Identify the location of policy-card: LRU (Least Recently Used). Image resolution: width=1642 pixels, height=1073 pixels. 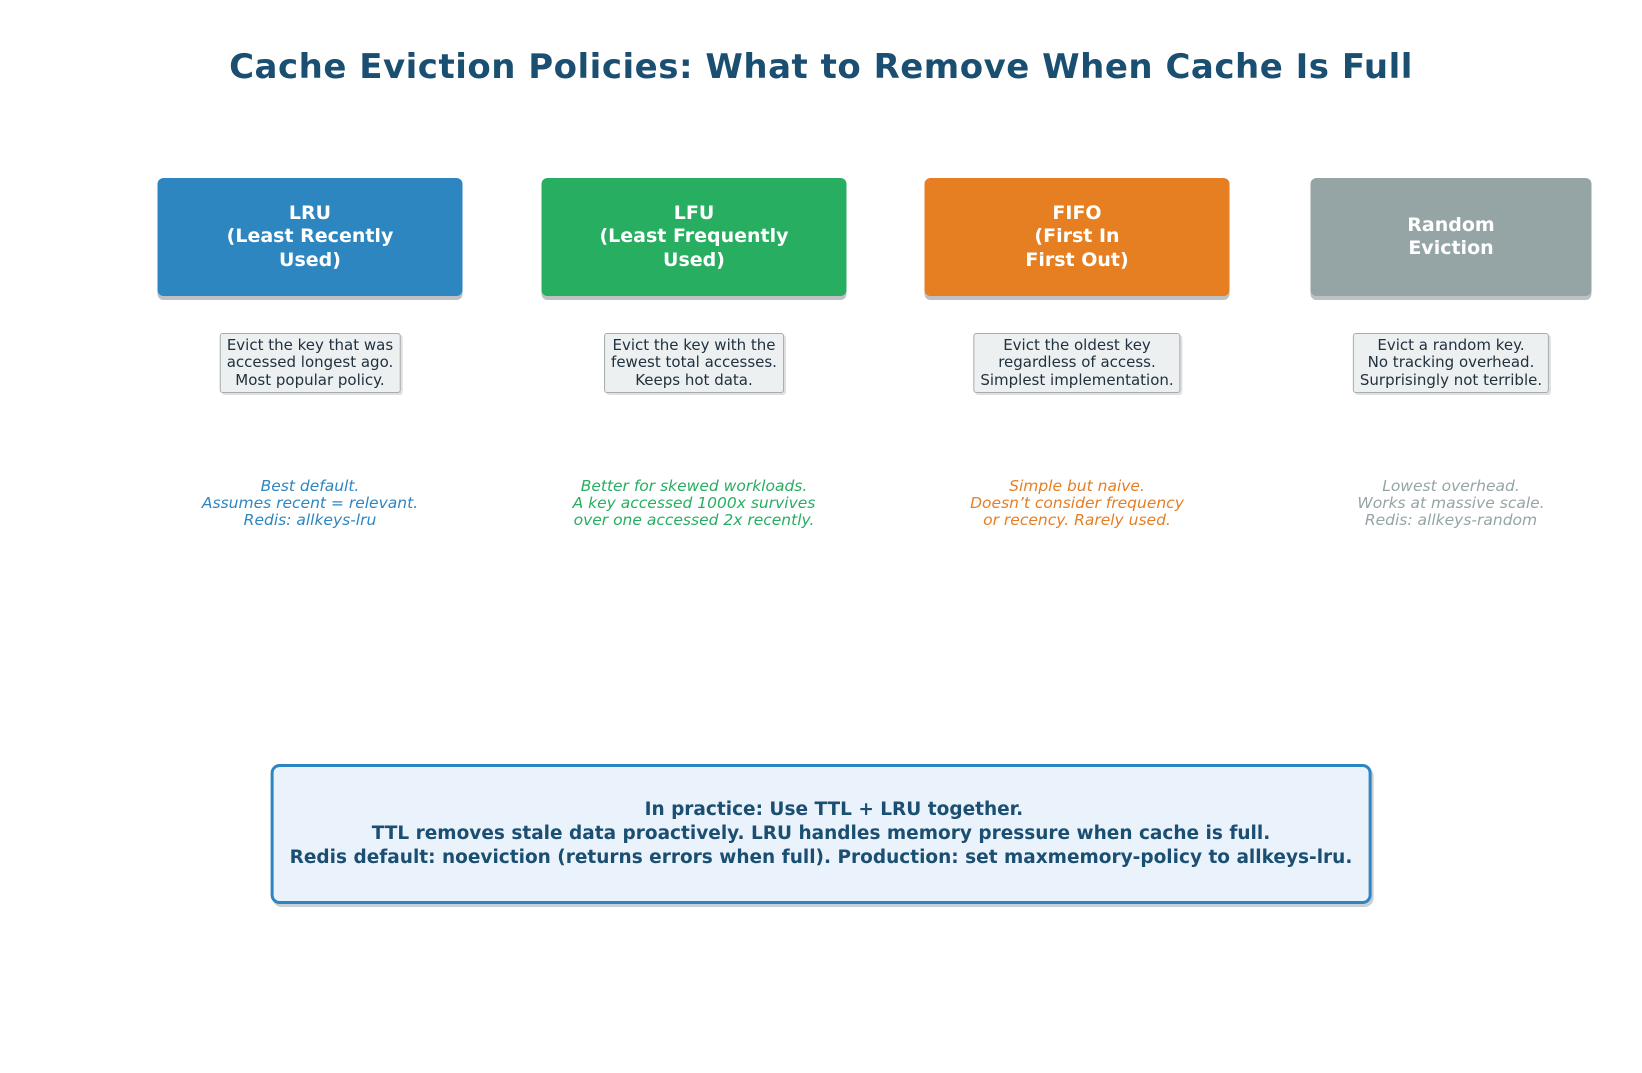
(310, 237).